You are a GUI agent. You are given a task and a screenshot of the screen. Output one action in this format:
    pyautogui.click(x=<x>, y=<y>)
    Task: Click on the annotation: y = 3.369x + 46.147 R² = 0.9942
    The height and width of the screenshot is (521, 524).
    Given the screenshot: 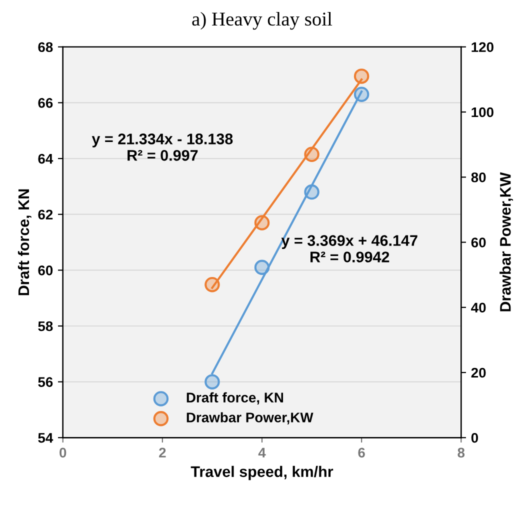 What is the action you would take?
    pyautogui.click(x=349, y=248)
    